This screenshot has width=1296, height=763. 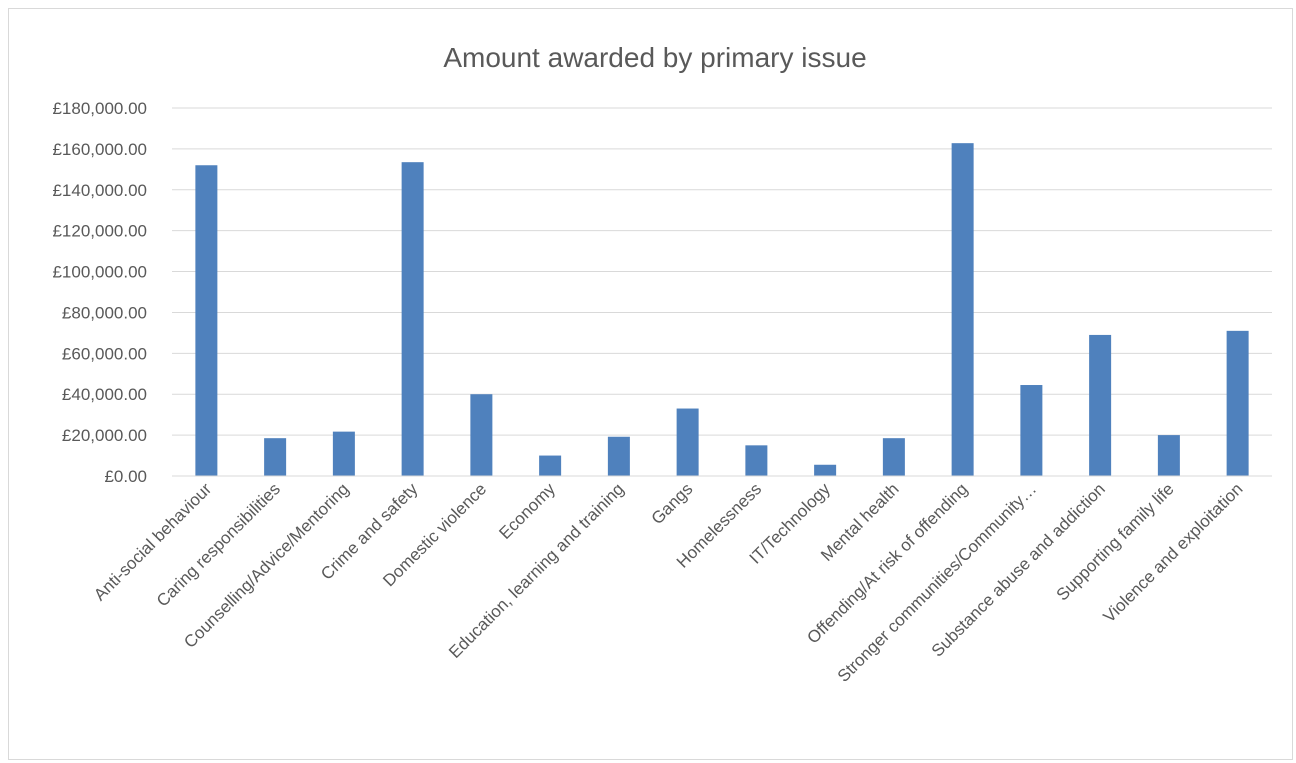 I want to click on x-tick-label: Economy, so click(x=527, y=511).